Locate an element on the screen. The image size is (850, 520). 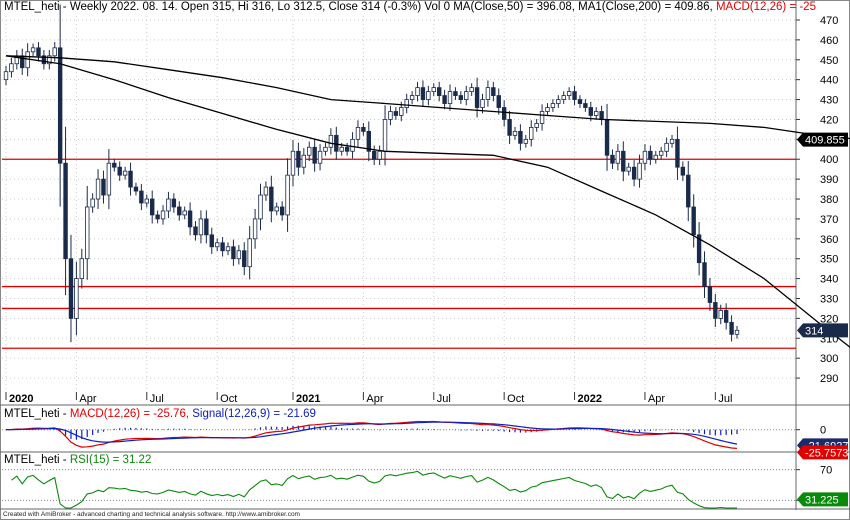
x-tick-label: Oct is located at coordinates (515, 399).